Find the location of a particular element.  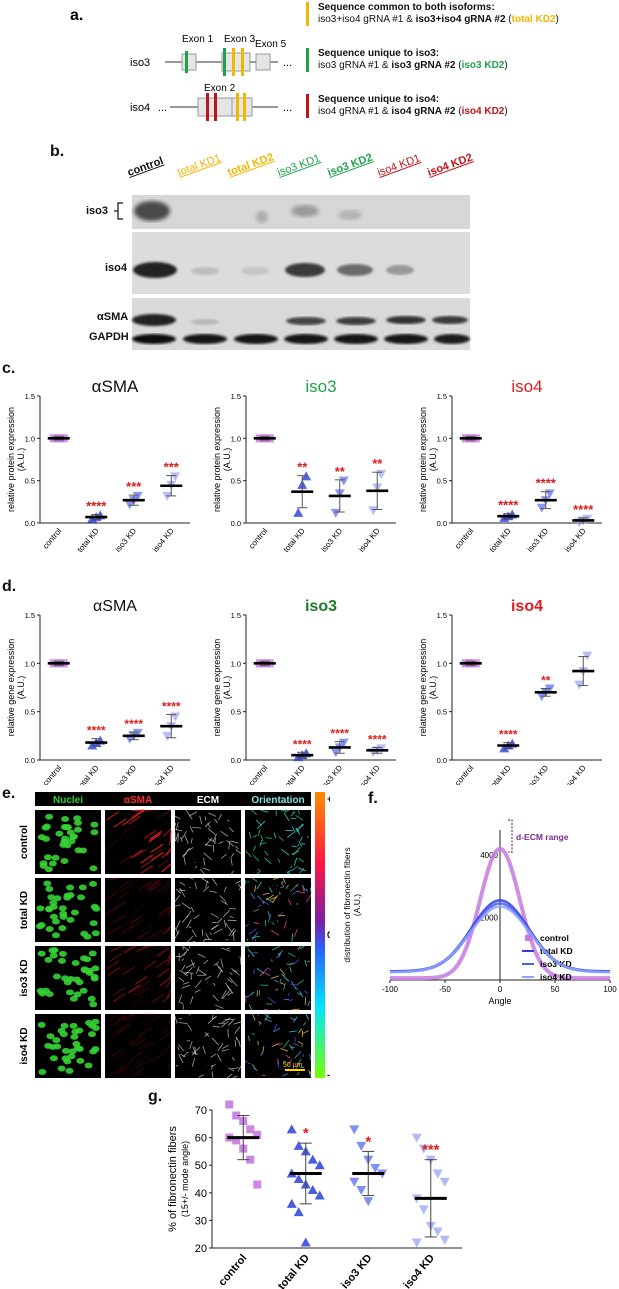

y-axis-unit: (15+/- mode angle) is located at coordinates (185, 1179).